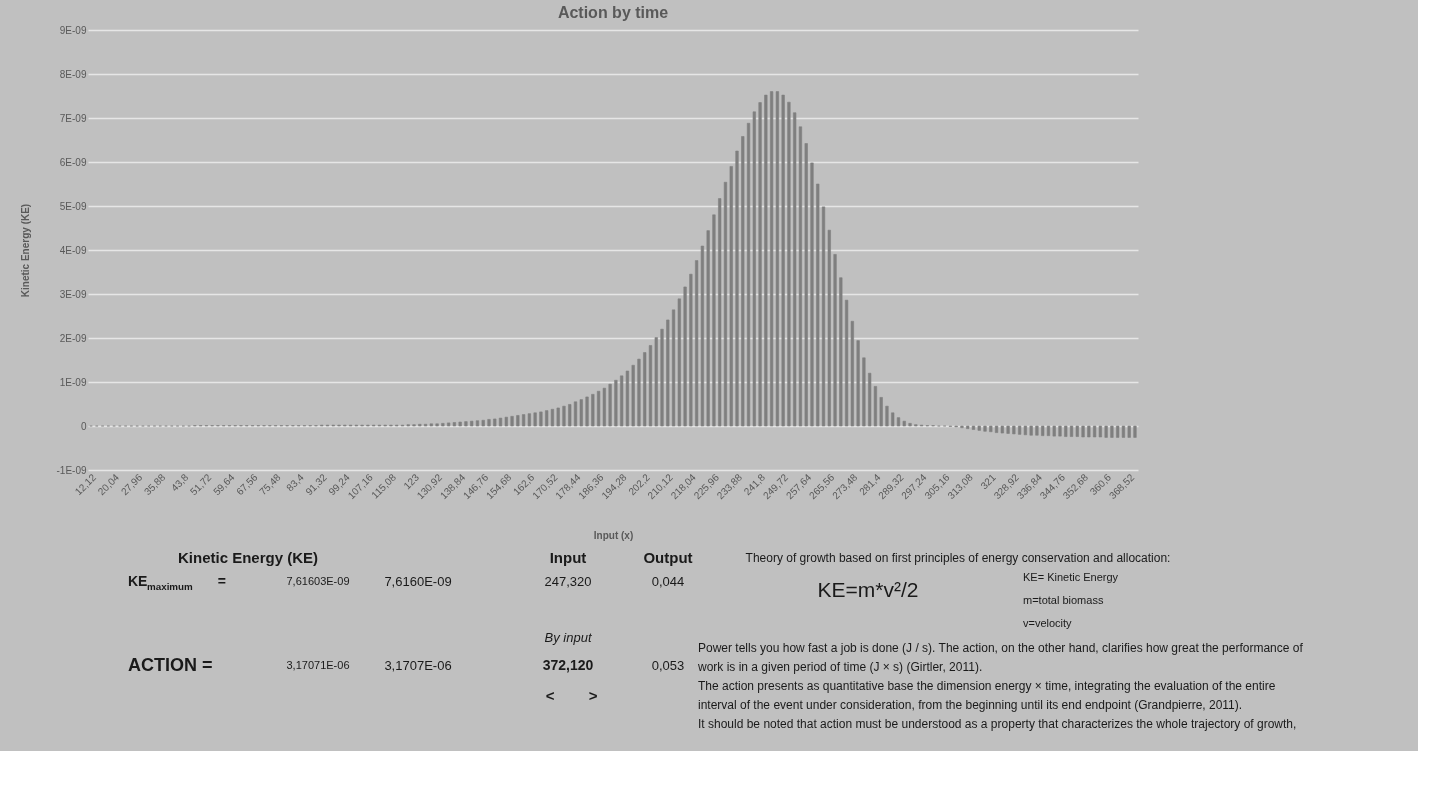  I want to click on text: 0,053, so click(668, 665).